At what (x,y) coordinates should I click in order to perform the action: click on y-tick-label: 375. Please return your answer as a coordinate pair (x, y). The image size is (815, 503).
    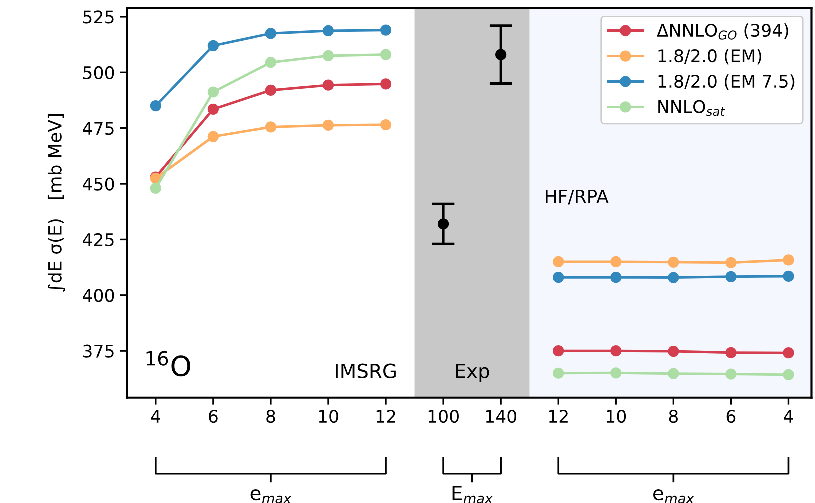
    Looking at the image, I should click on (99, 351).